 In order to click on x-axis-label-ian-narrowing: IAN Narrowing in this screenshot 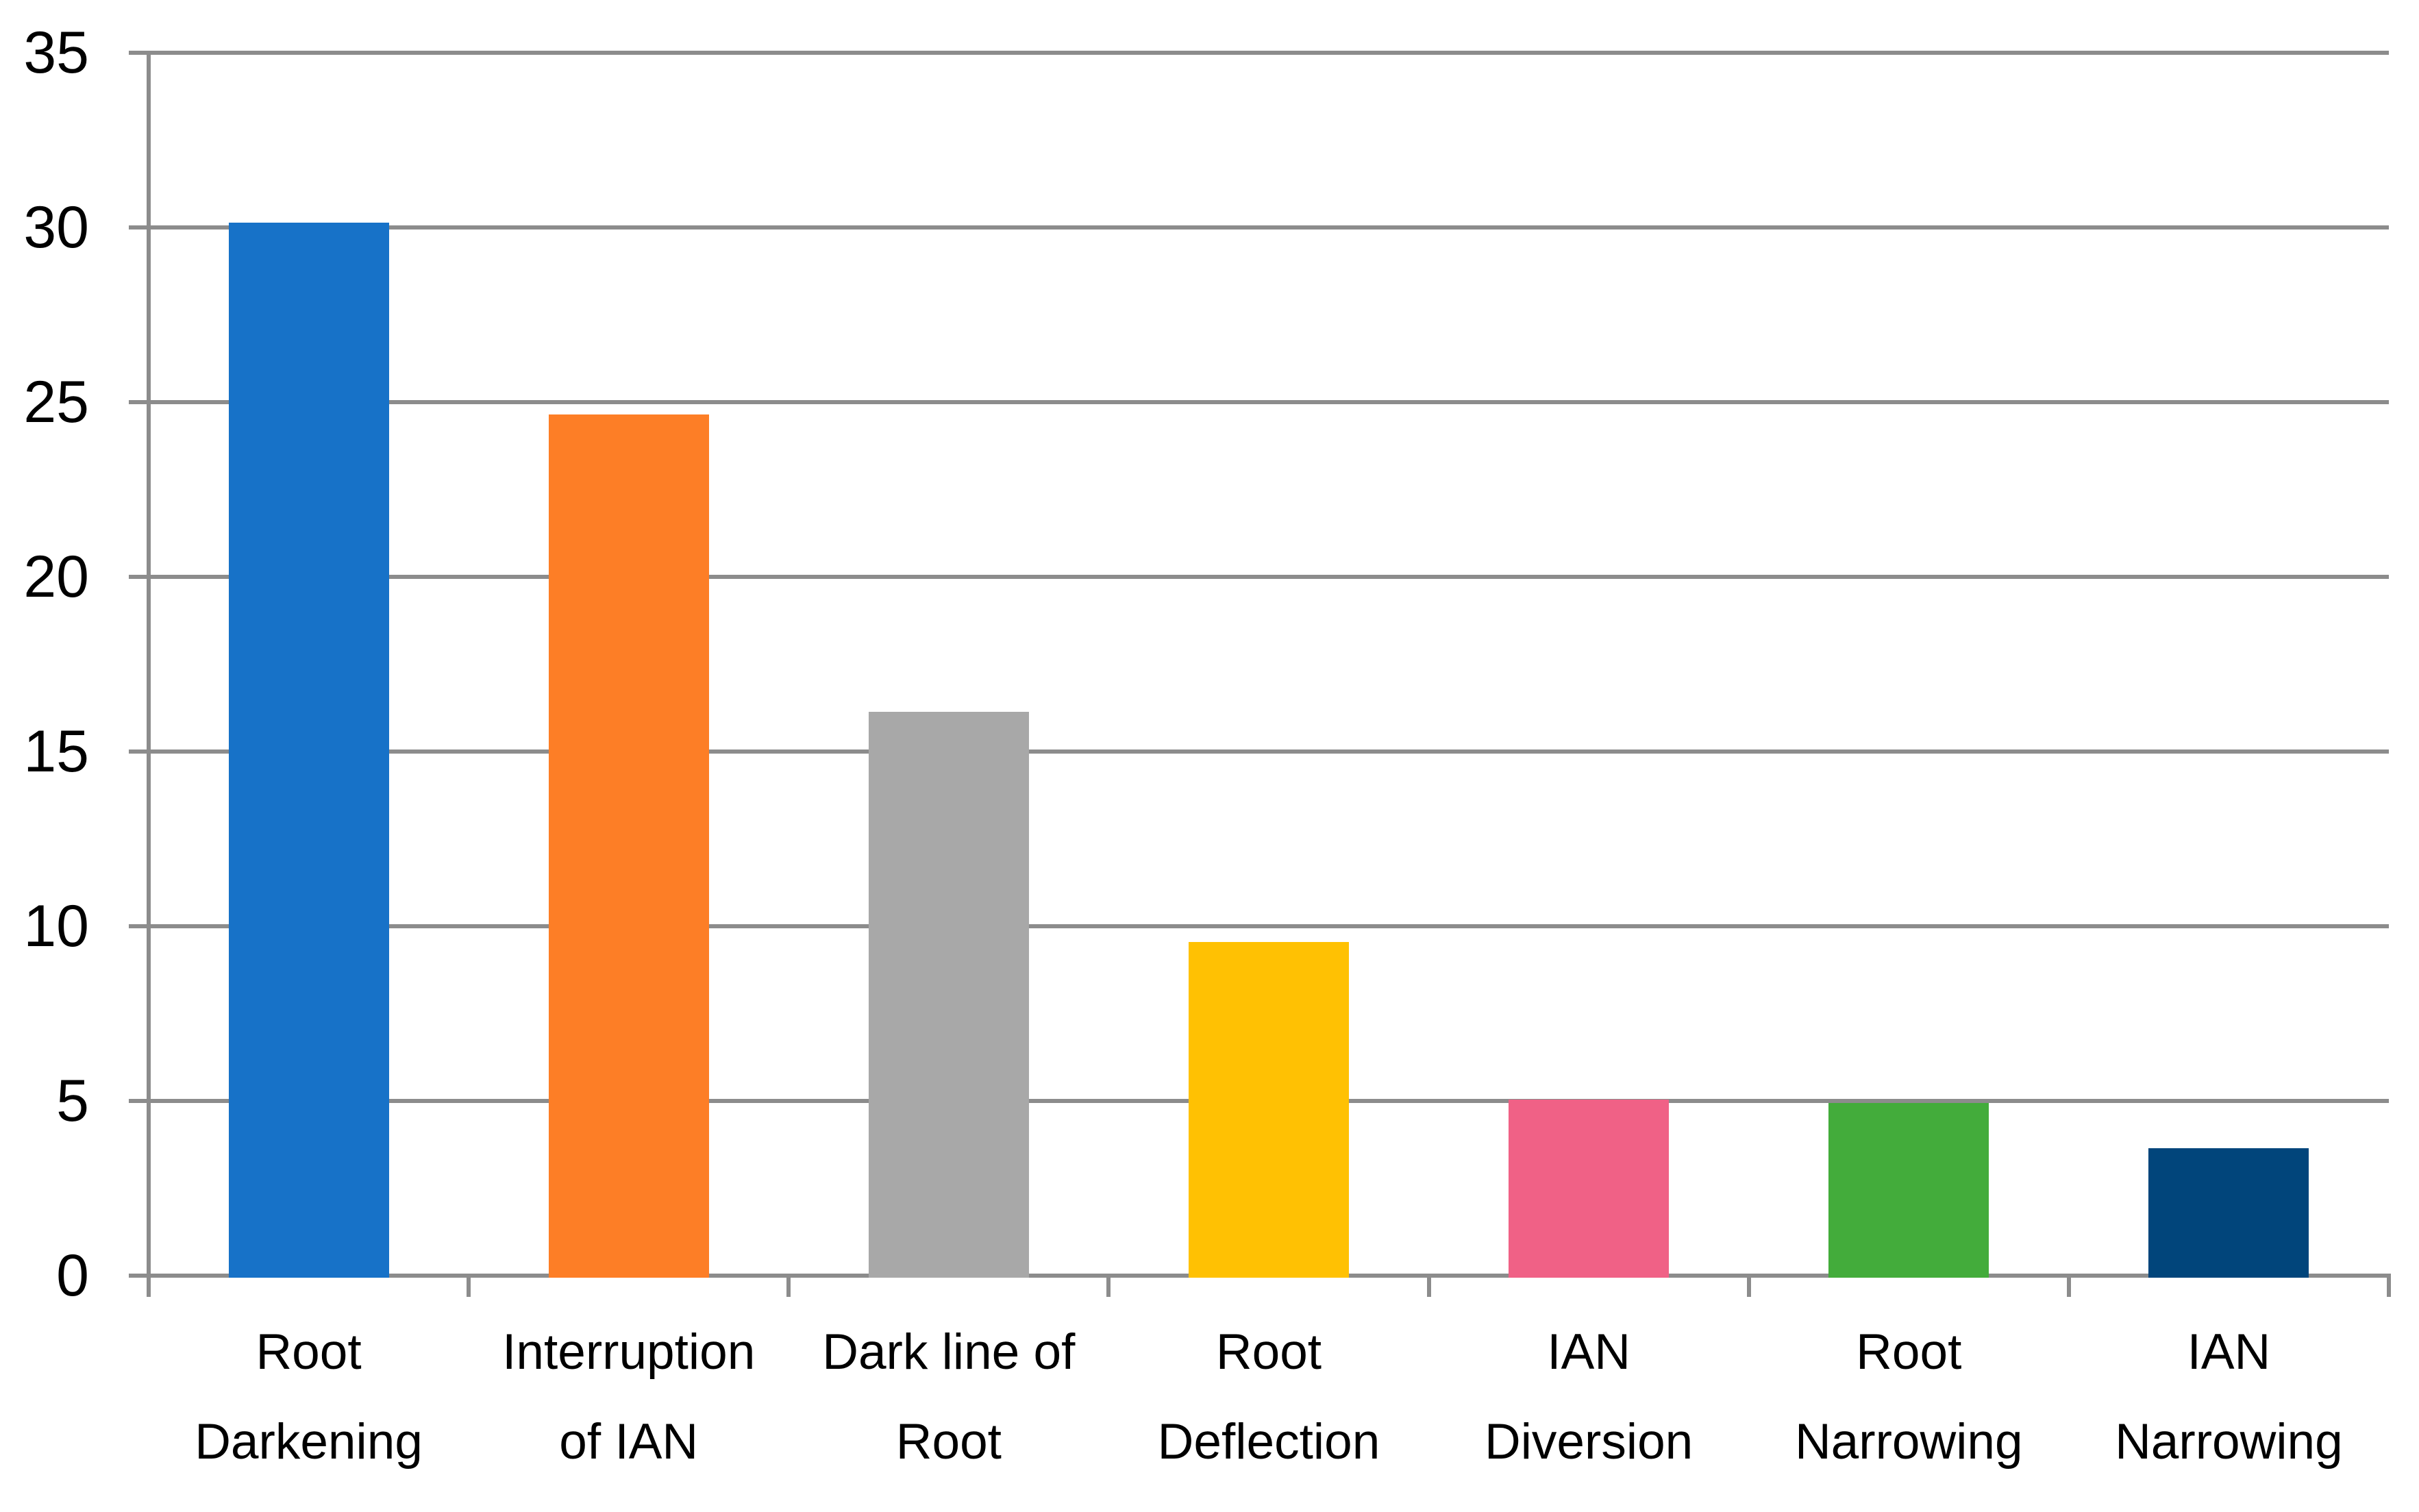, I will do `click(2229, 1397)`.